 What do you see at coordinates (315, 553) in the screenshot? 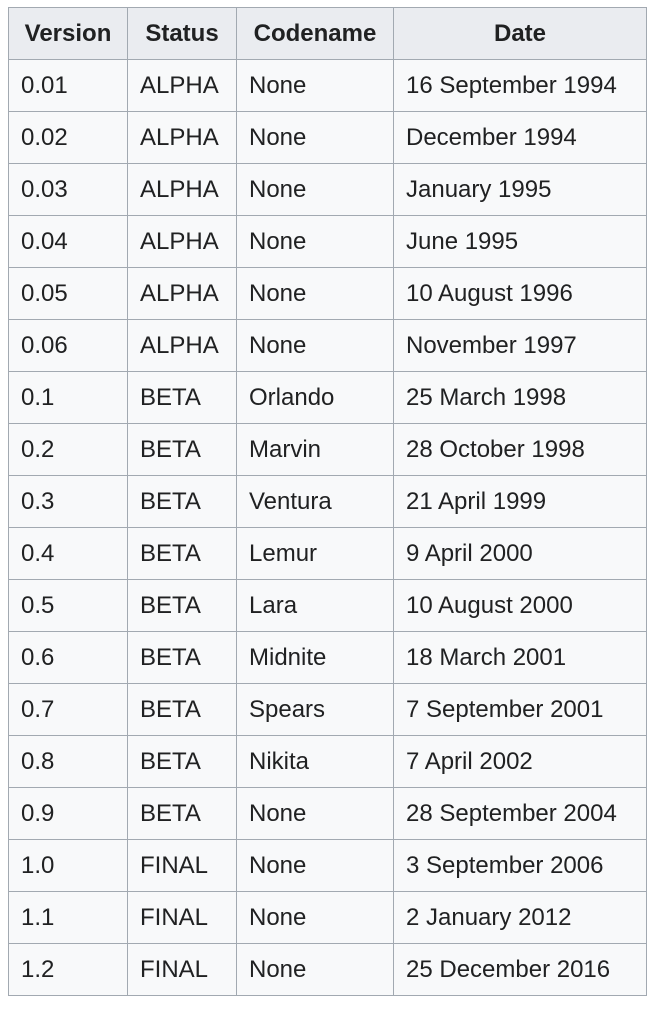
I see `codename-cell: Lemur` at bounding box center [315, 553].